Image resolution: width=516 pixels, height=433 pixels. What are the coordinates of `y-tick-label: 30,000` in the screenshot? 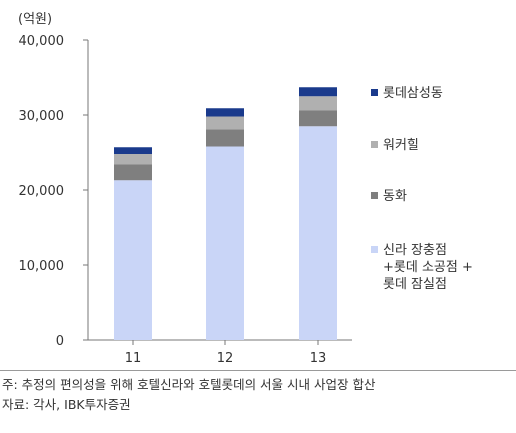 It's located at (42, 116).